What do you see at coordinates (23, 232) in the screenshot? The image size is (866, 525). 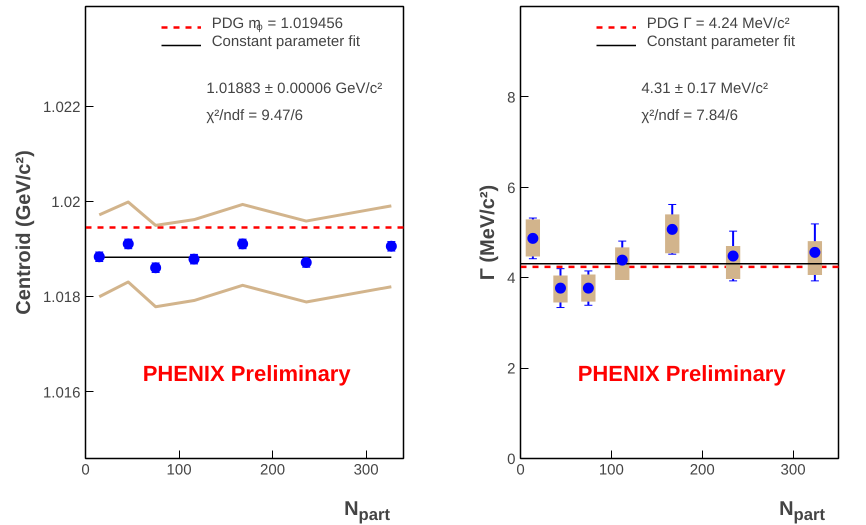 I see `y-axis-title: Centroid (GeV/c²)` at bounding box center [23, 232].